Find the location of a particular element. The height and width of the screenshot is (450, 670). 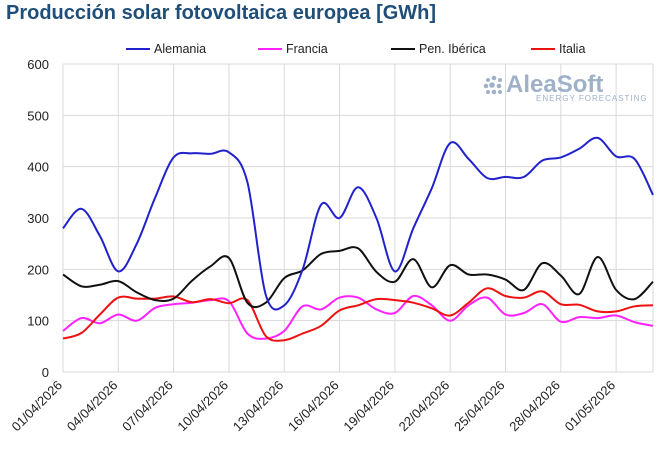

y-tick-label: 300 is located at coordinates (38, 218).